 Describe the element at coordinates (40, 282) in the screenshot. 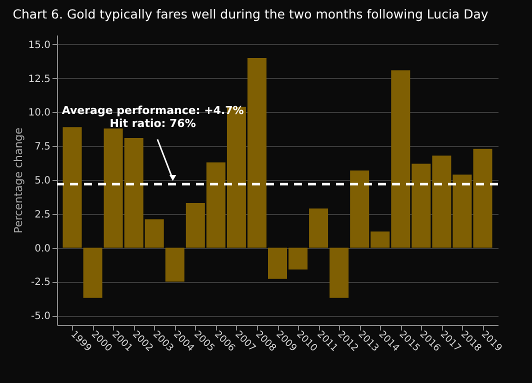

I see `y-tick-label: -2.5` at that location.